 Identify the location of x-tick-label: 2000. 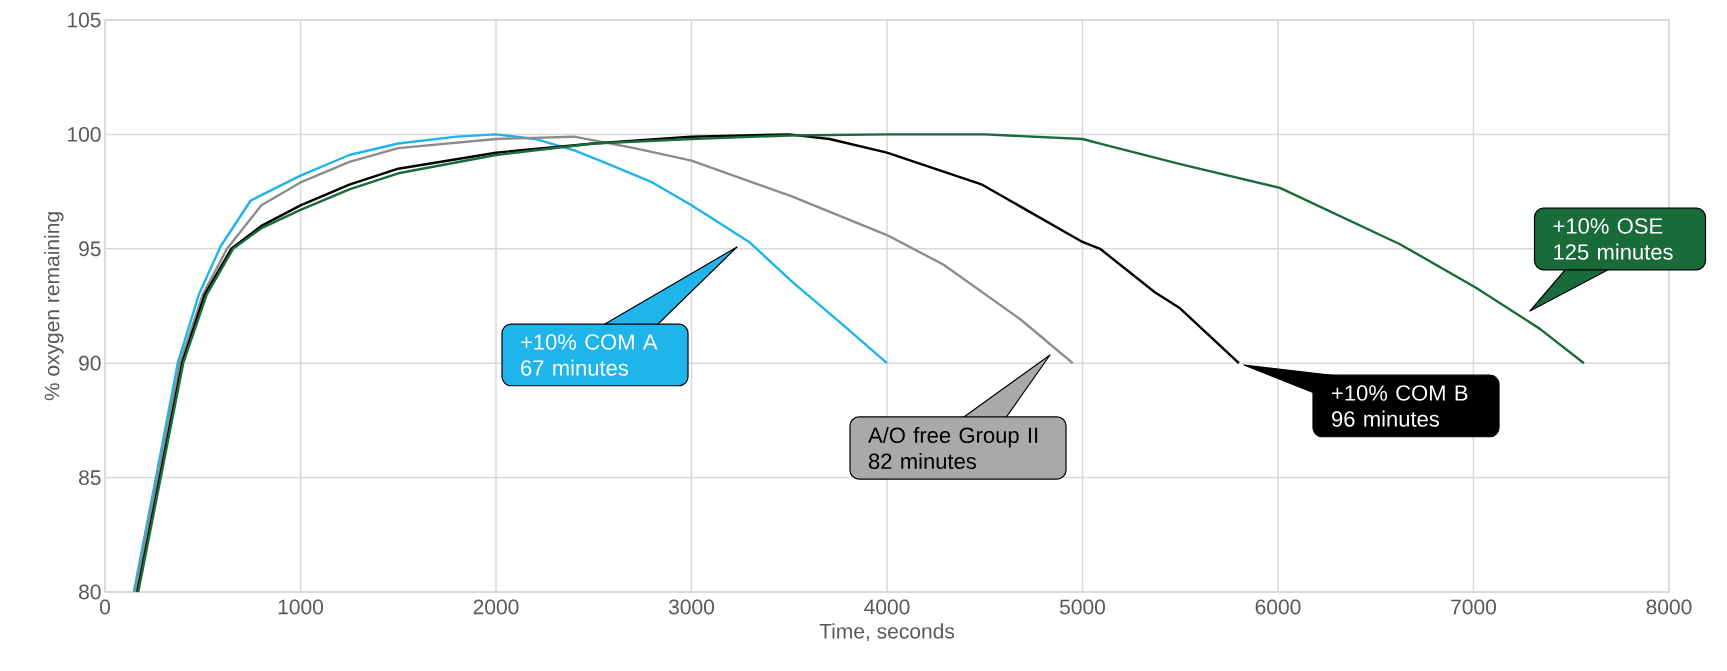
(496, 607).